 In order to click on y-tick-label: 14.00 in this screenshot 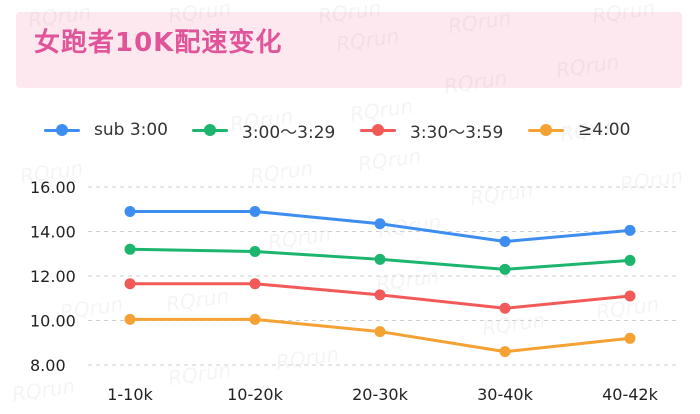, I will do `click(53, 232)`.